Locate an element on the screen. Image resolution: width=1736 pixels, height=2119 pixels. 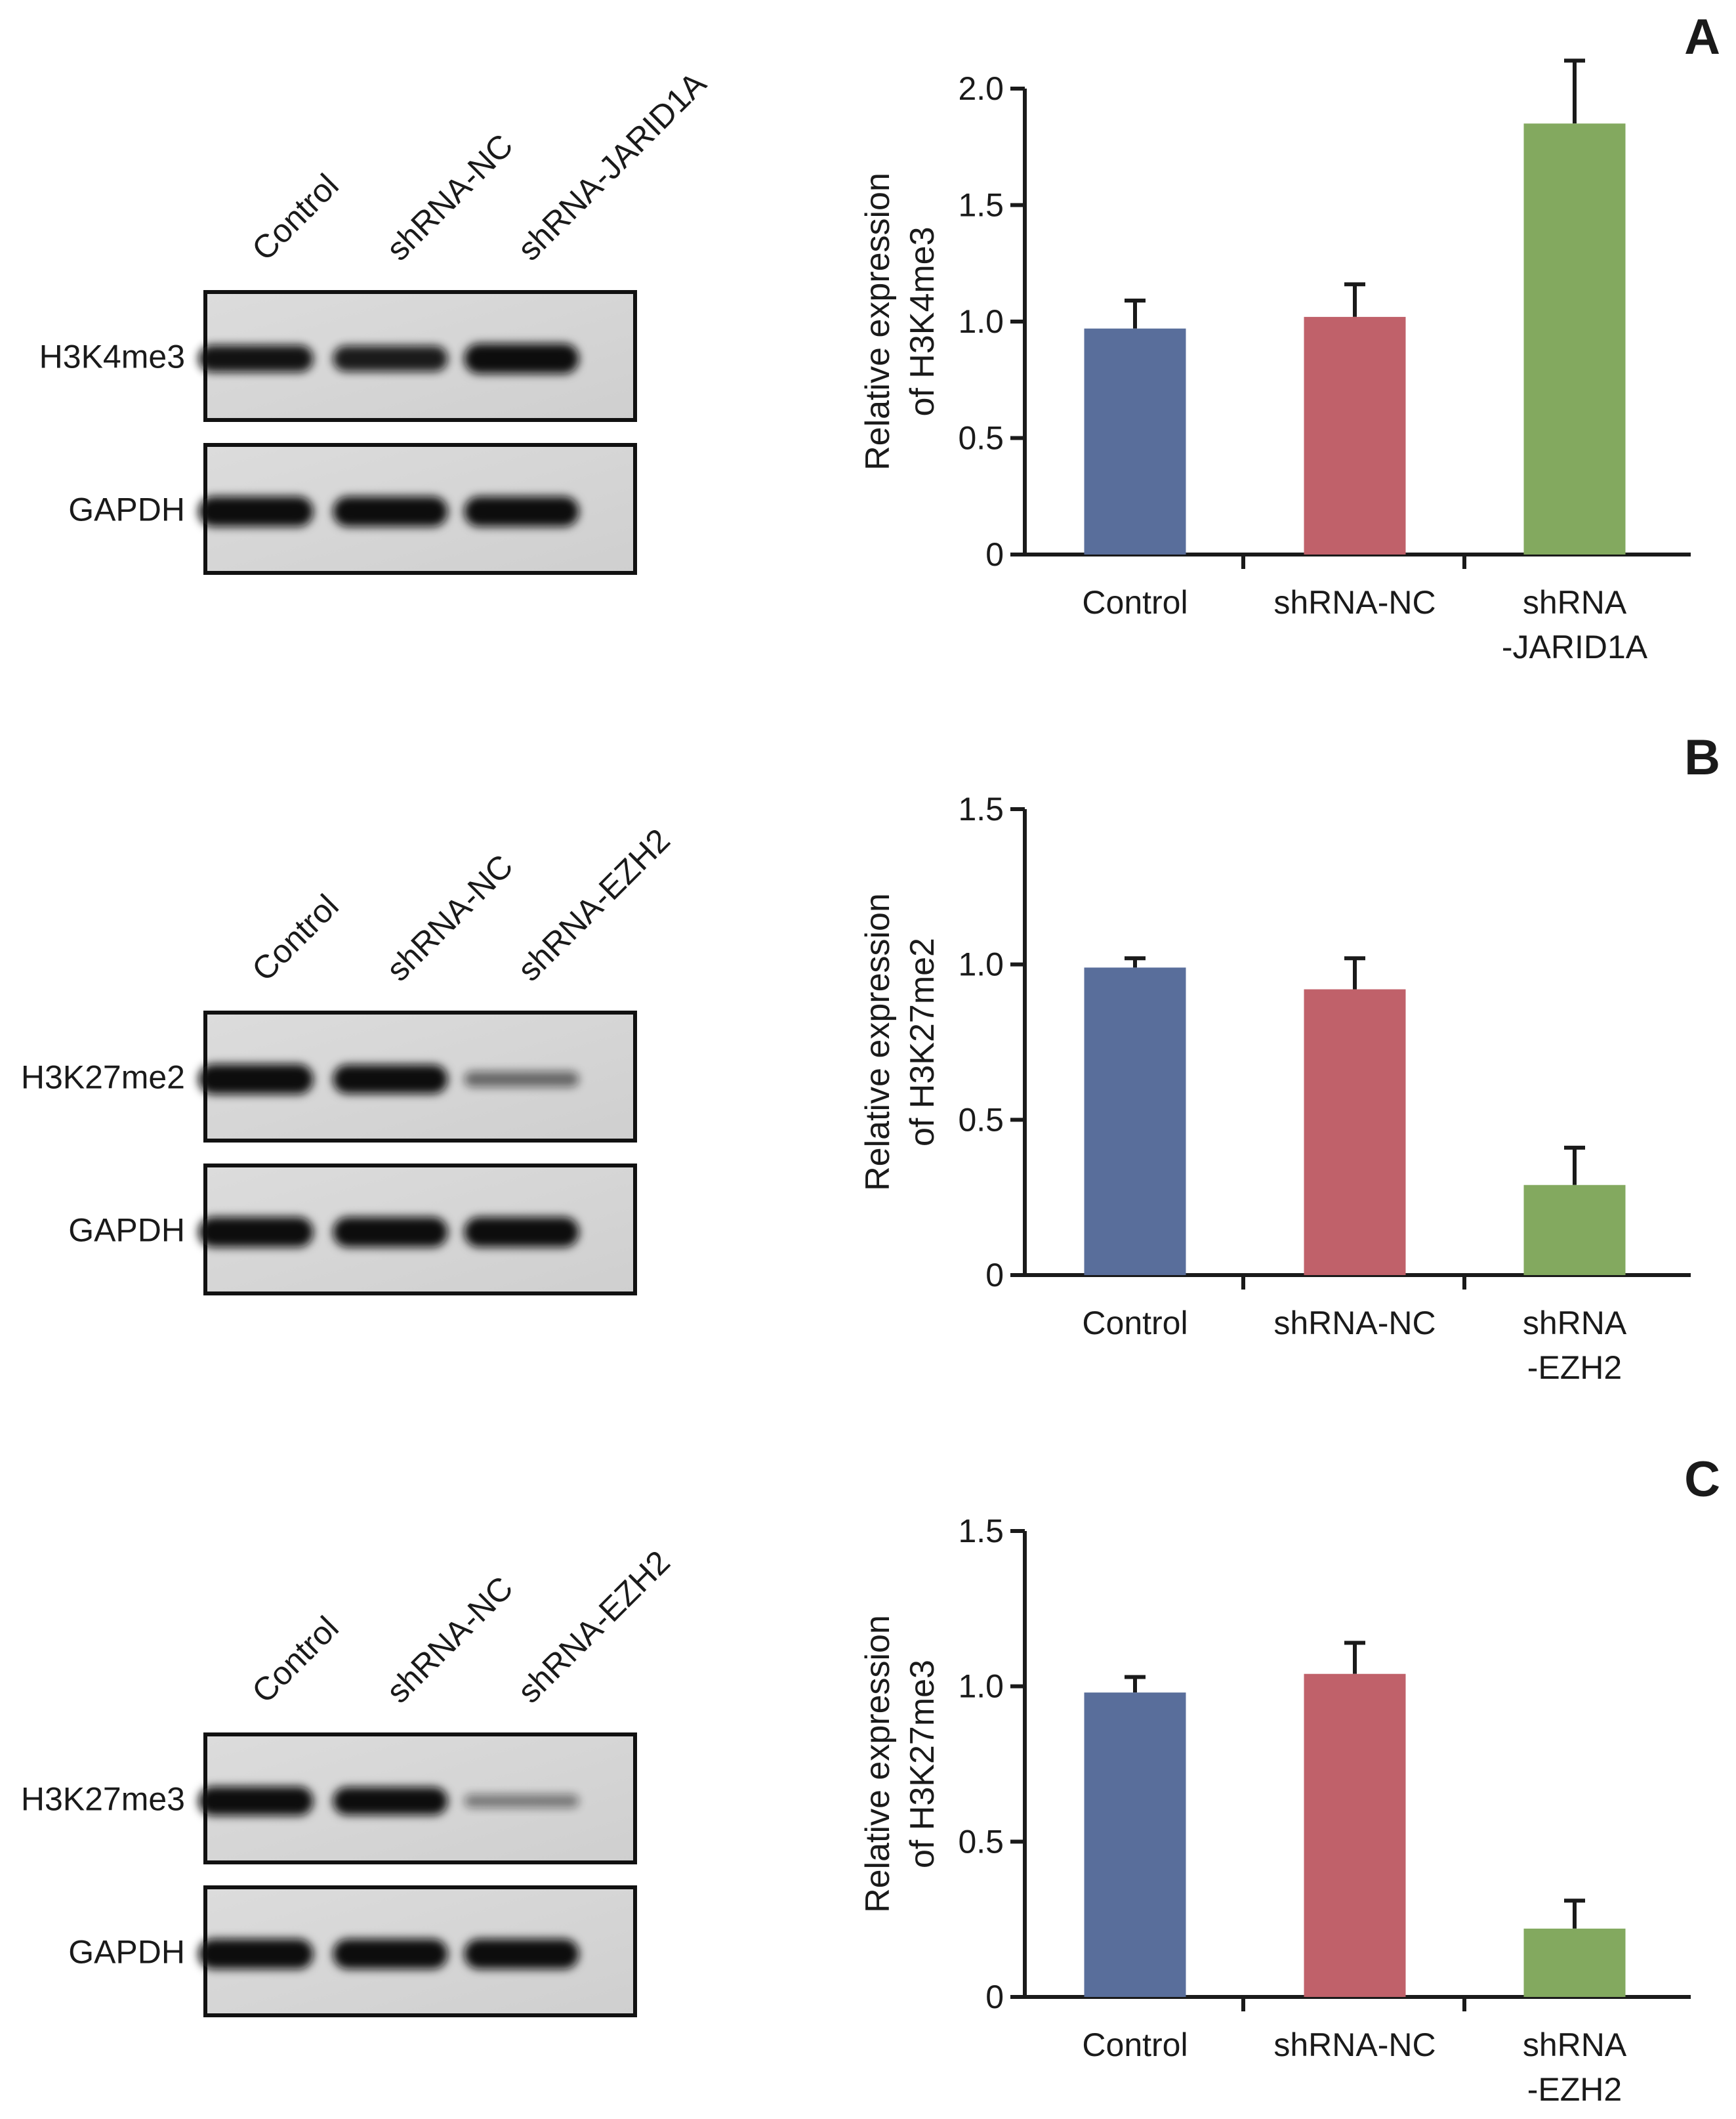
lane-label: shRNA-JARID1A is located at coordinates (611, 166).